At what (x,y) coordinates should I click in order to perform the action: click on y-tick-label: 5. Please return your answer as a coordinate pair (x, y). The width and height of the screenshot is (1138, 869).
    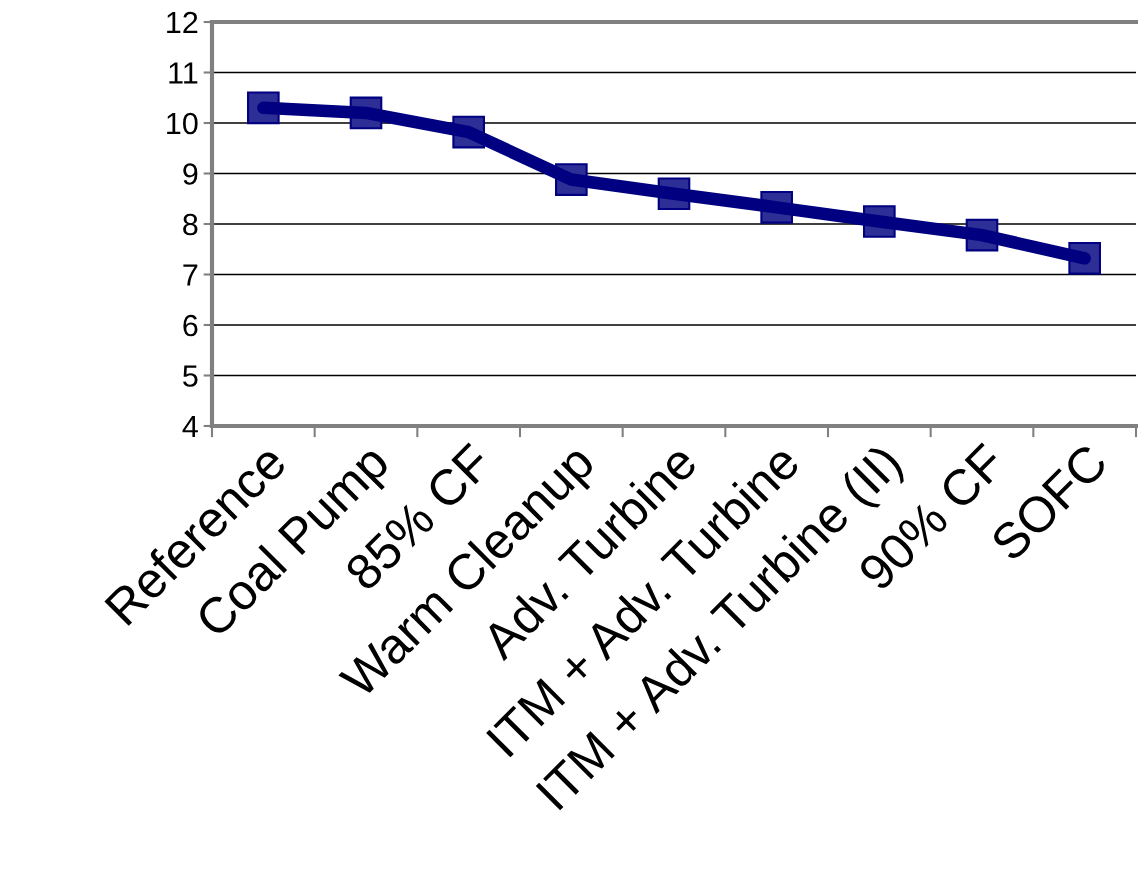
    Looking at the image, I should click on (190, 376).